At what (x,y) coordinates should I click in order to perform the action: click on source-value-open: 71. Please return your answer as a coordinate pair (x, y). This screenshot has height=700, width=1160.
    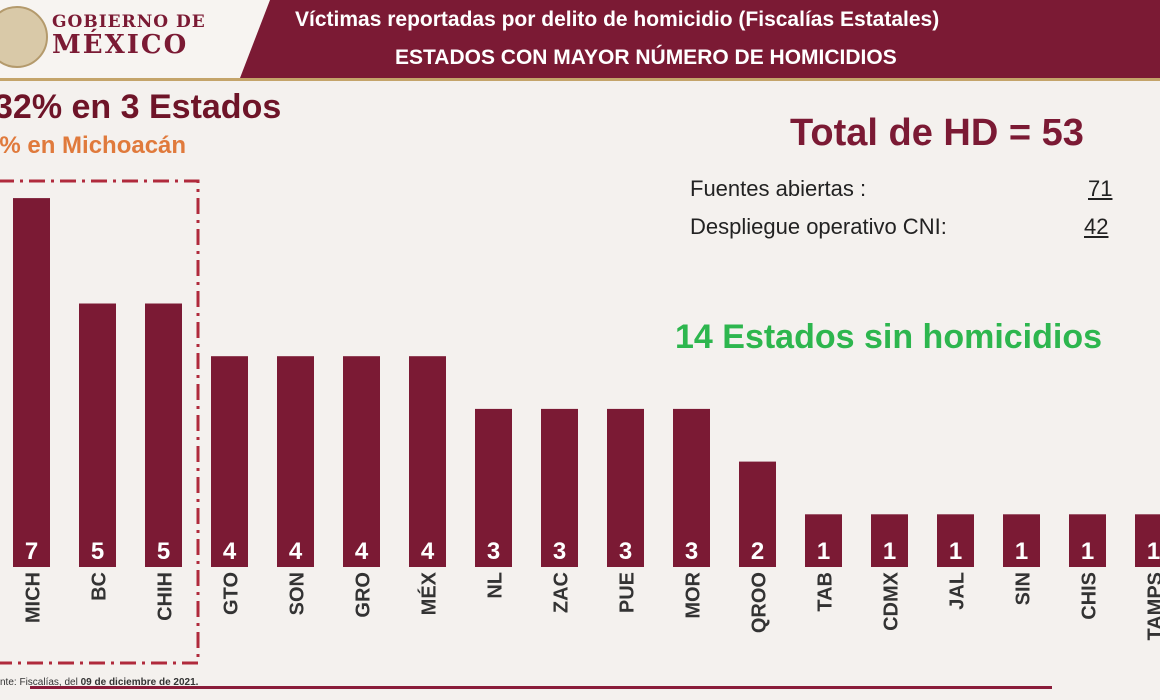
    Looking at the image, I should click on (1100, 188).